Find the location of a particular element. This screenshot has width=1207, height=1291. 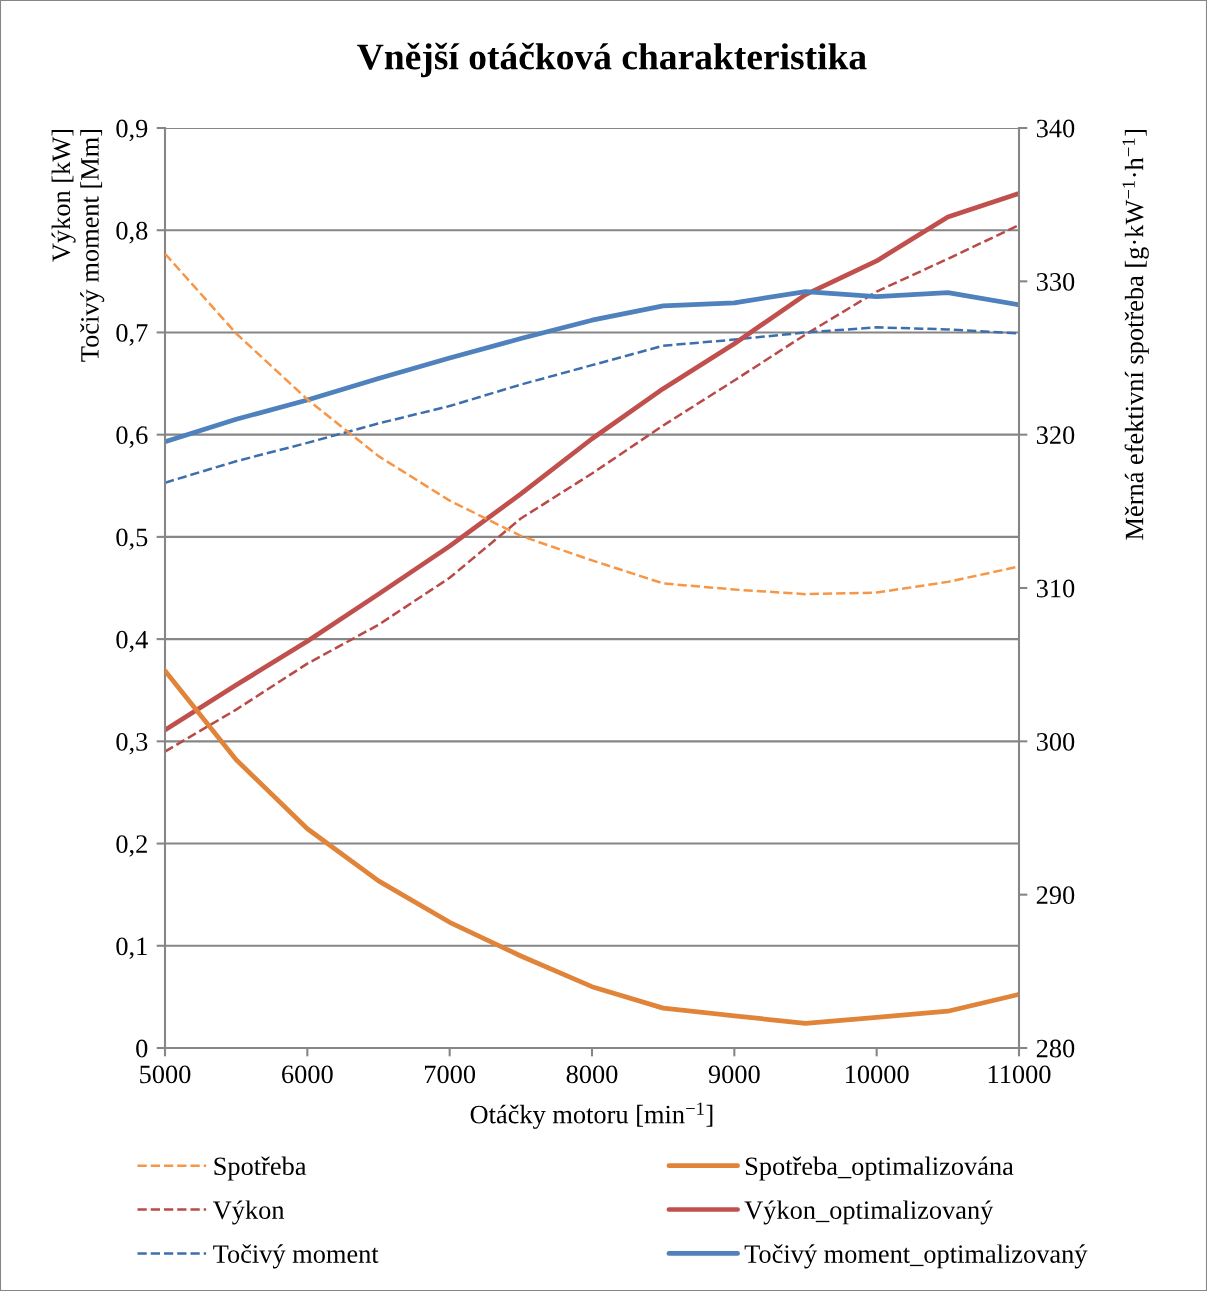

legend-label: Spotřeba_optimalizována is located at coordinates (879, 1168).